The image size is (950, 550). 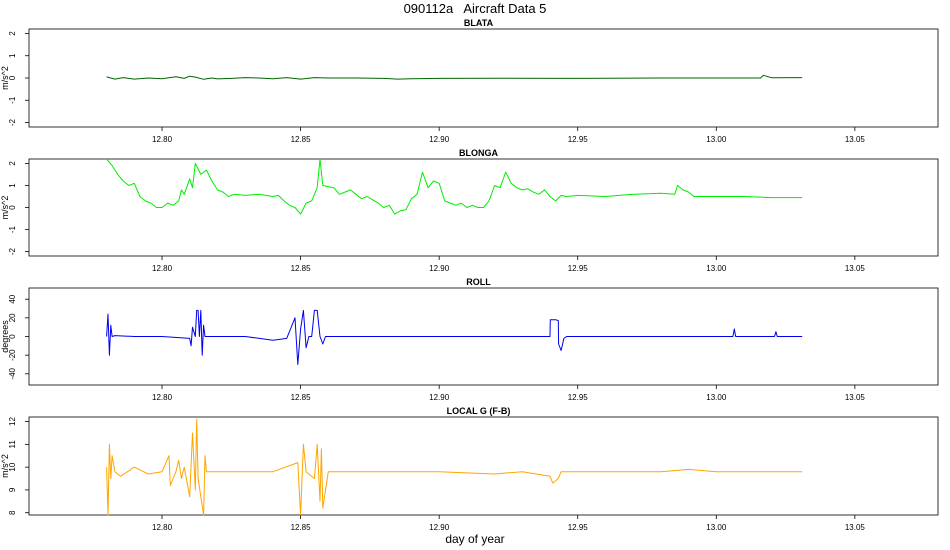 What do you see at coordinates (12, 317) in the screenshot?
I see `y-tick-label: 20` at bounding box center [12, 317].